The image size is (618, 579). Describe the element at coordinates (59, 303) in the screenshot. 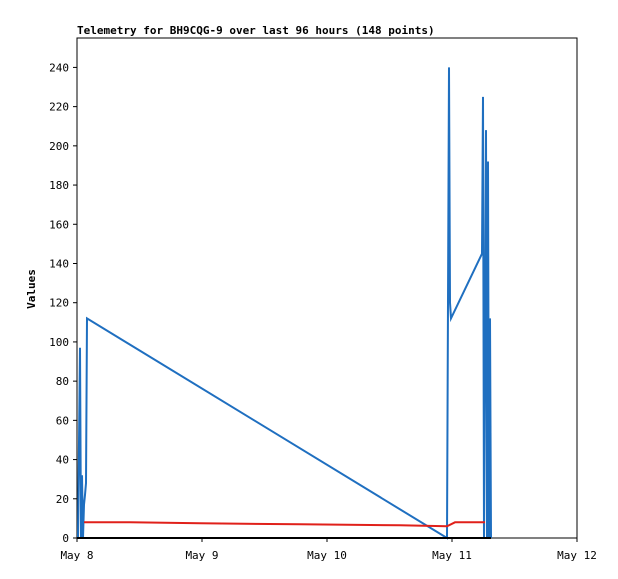

I see `y-tick-label: 120` at that location.